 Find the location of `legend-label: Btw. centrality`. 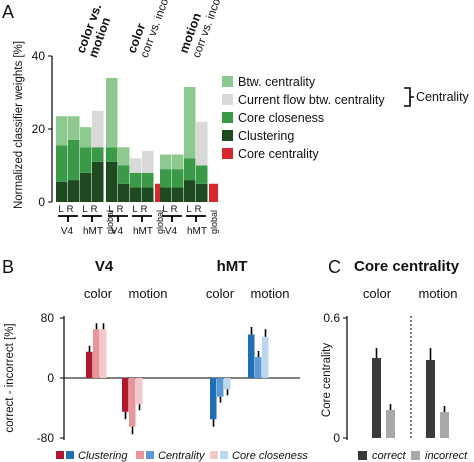

legend-label: Btw. centrality is located at coordinates (277, 82).